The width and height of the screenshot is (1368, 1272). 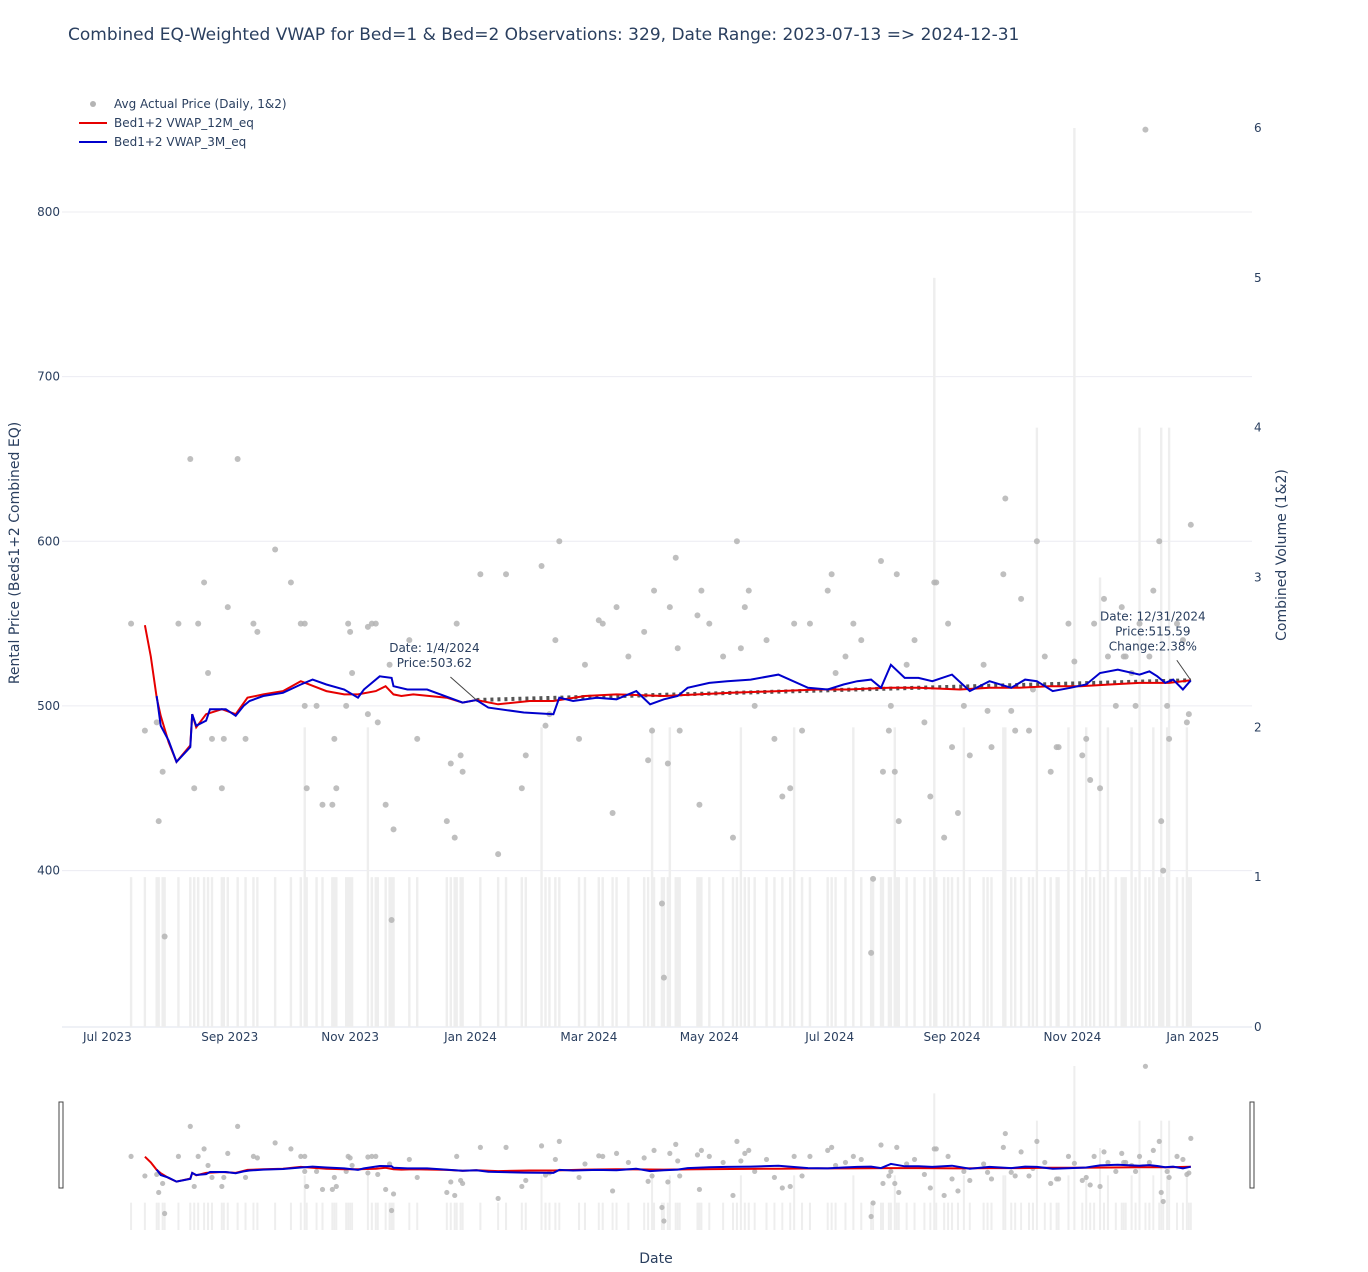 What do you see at coordinates (188, 104) in the screenshot?
I see `legend-item-scatter: Avg Actual Price (Daily, 1&2)` at bounding box center [188, 104].